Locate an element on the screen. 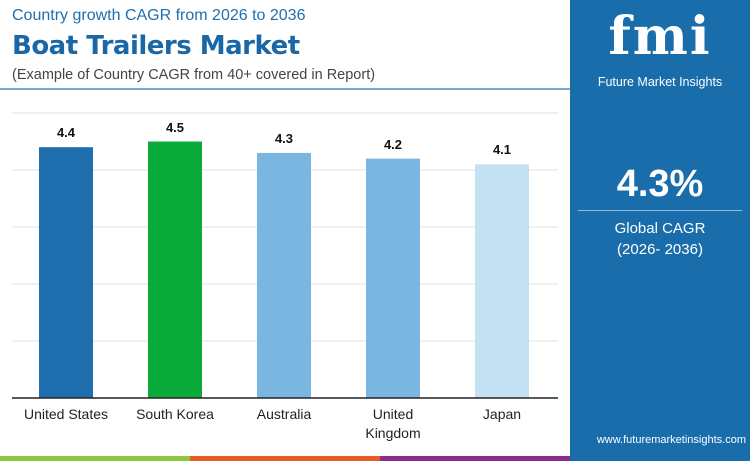  global-cagr-label: Global CAGR is located at coordinates (660, 228).